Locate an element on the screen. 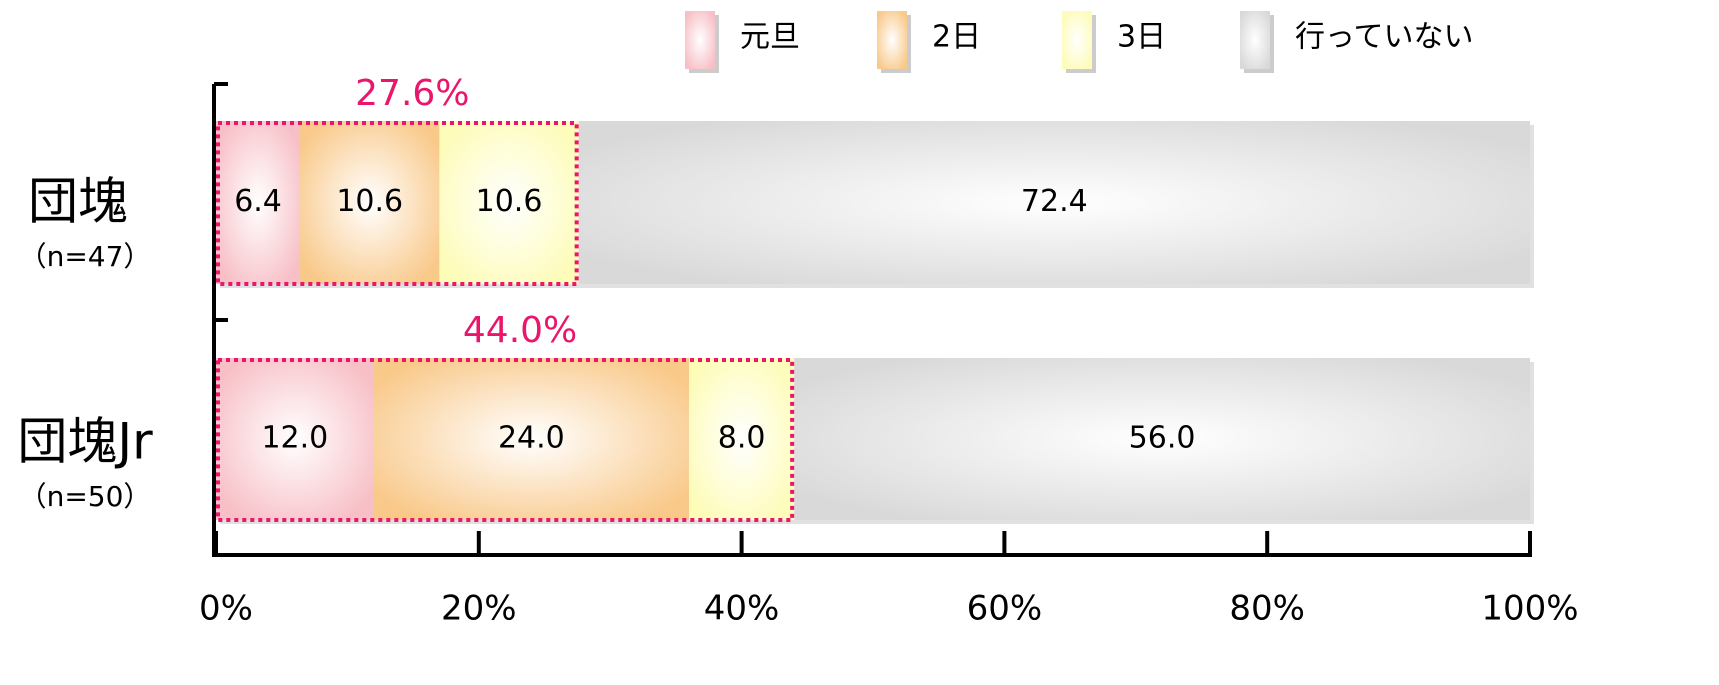 The height and width of the screenshot is (685, 1719). annotation-label: 27.6% is located at coordinates (412, 93).